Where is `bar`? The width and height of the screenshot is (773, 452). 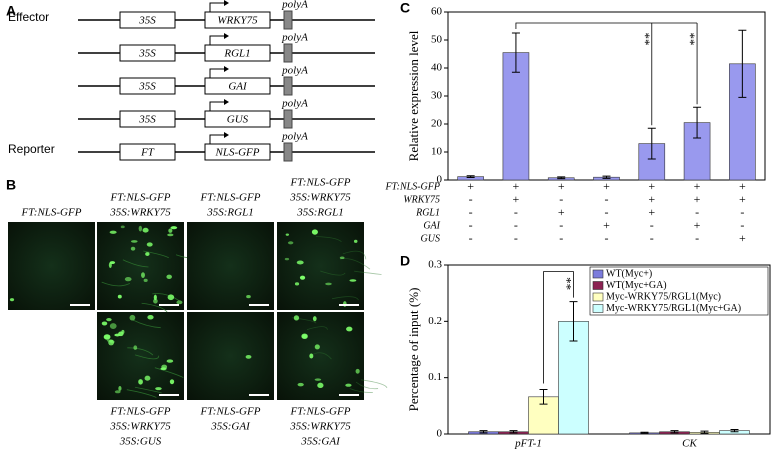 bar is located at coordinates (516, 116).